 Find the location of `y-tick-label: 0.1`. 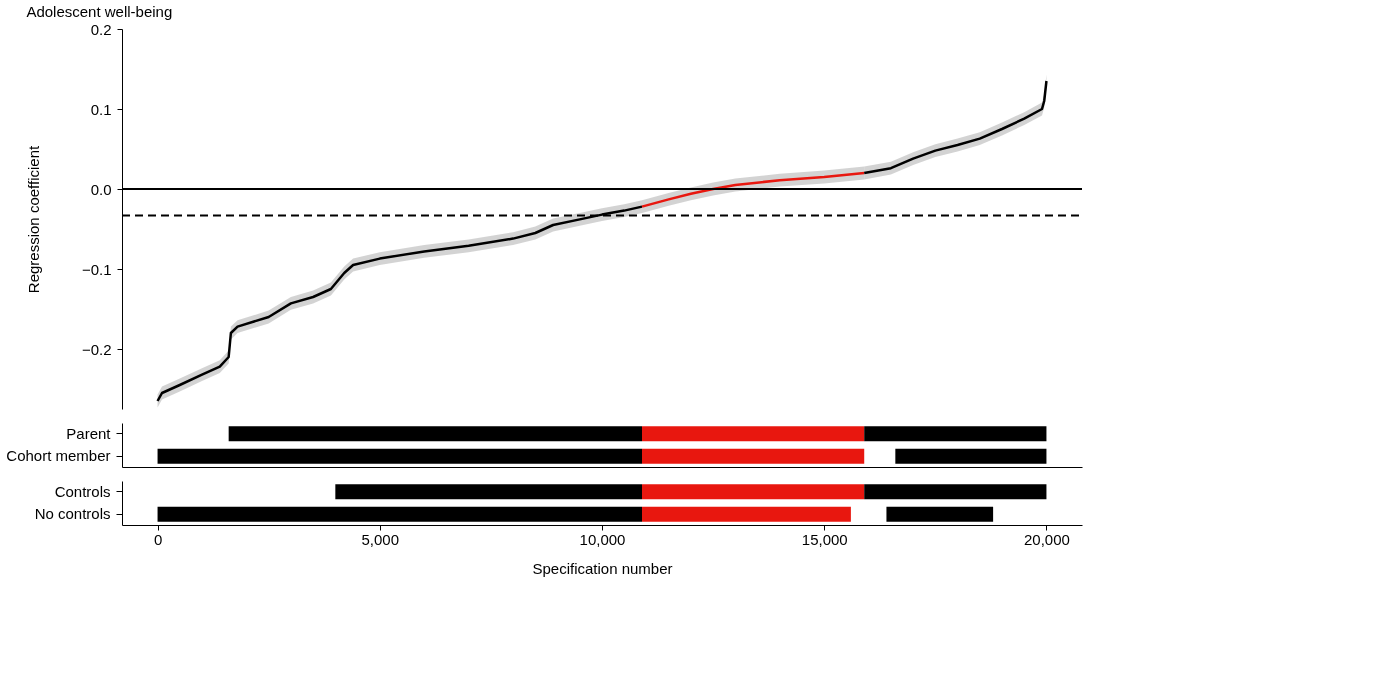

y-tick-label: 0.1 is located at coordinates (101, 109).